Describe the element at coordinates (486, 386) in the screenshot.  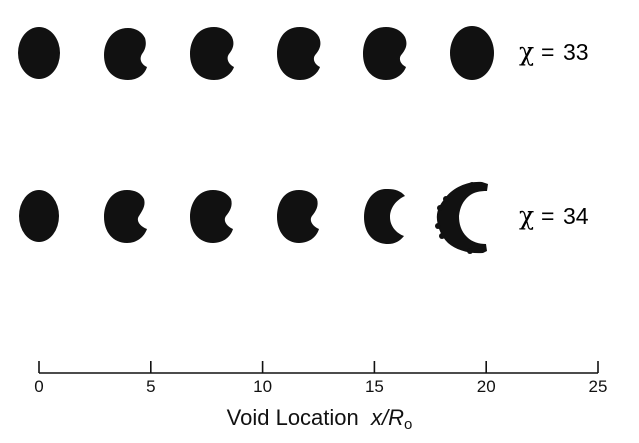
I see `tick-label: 20` at that location.